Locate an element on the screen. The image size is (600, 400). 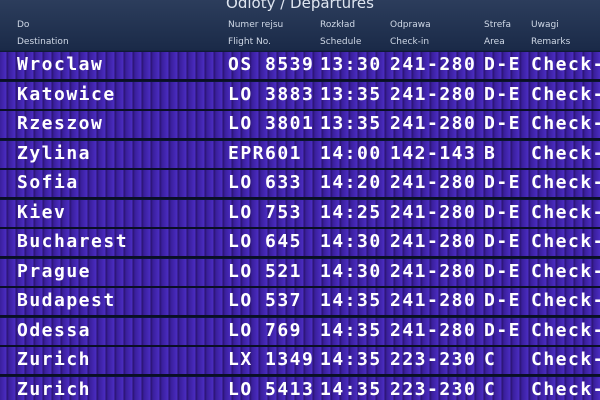
board-row: Prague LO 521 14:30 241-280 D-E Check- is located at coordinates (300, 273).